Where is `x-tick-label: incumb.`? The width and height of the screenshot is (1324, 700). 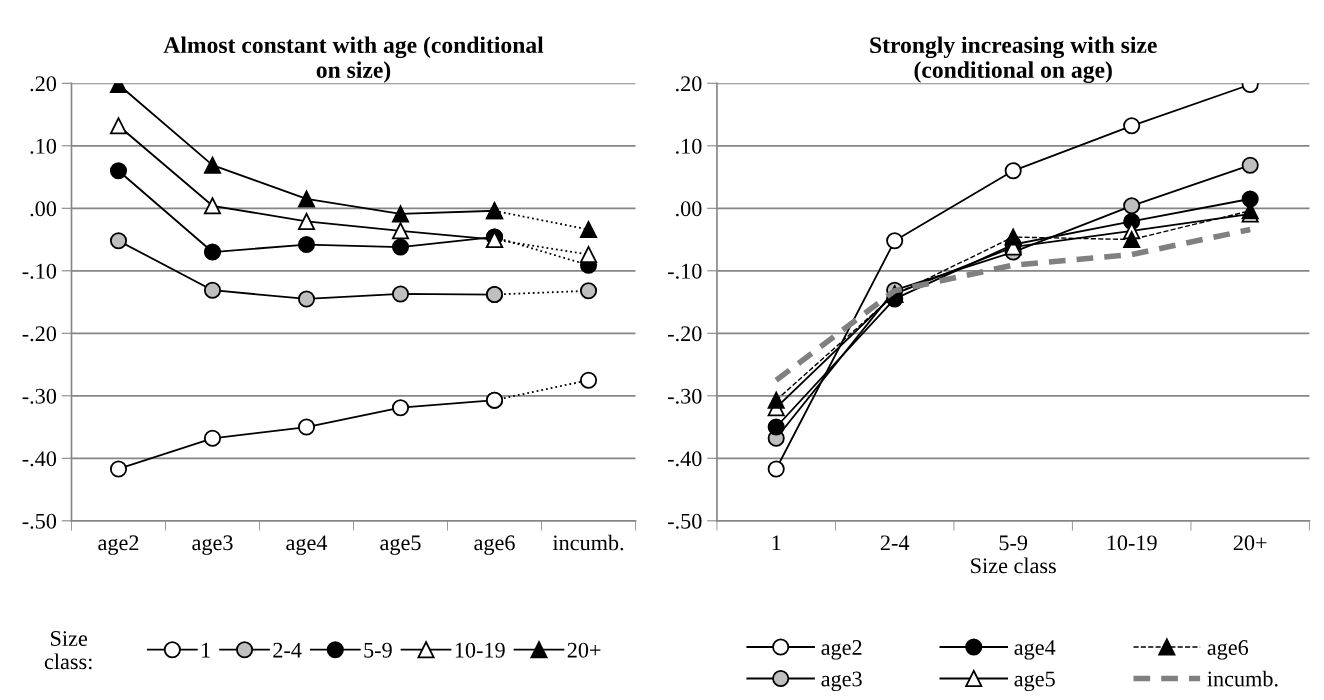 x-tick-label: incumb. is located at coordinates (588, 542).